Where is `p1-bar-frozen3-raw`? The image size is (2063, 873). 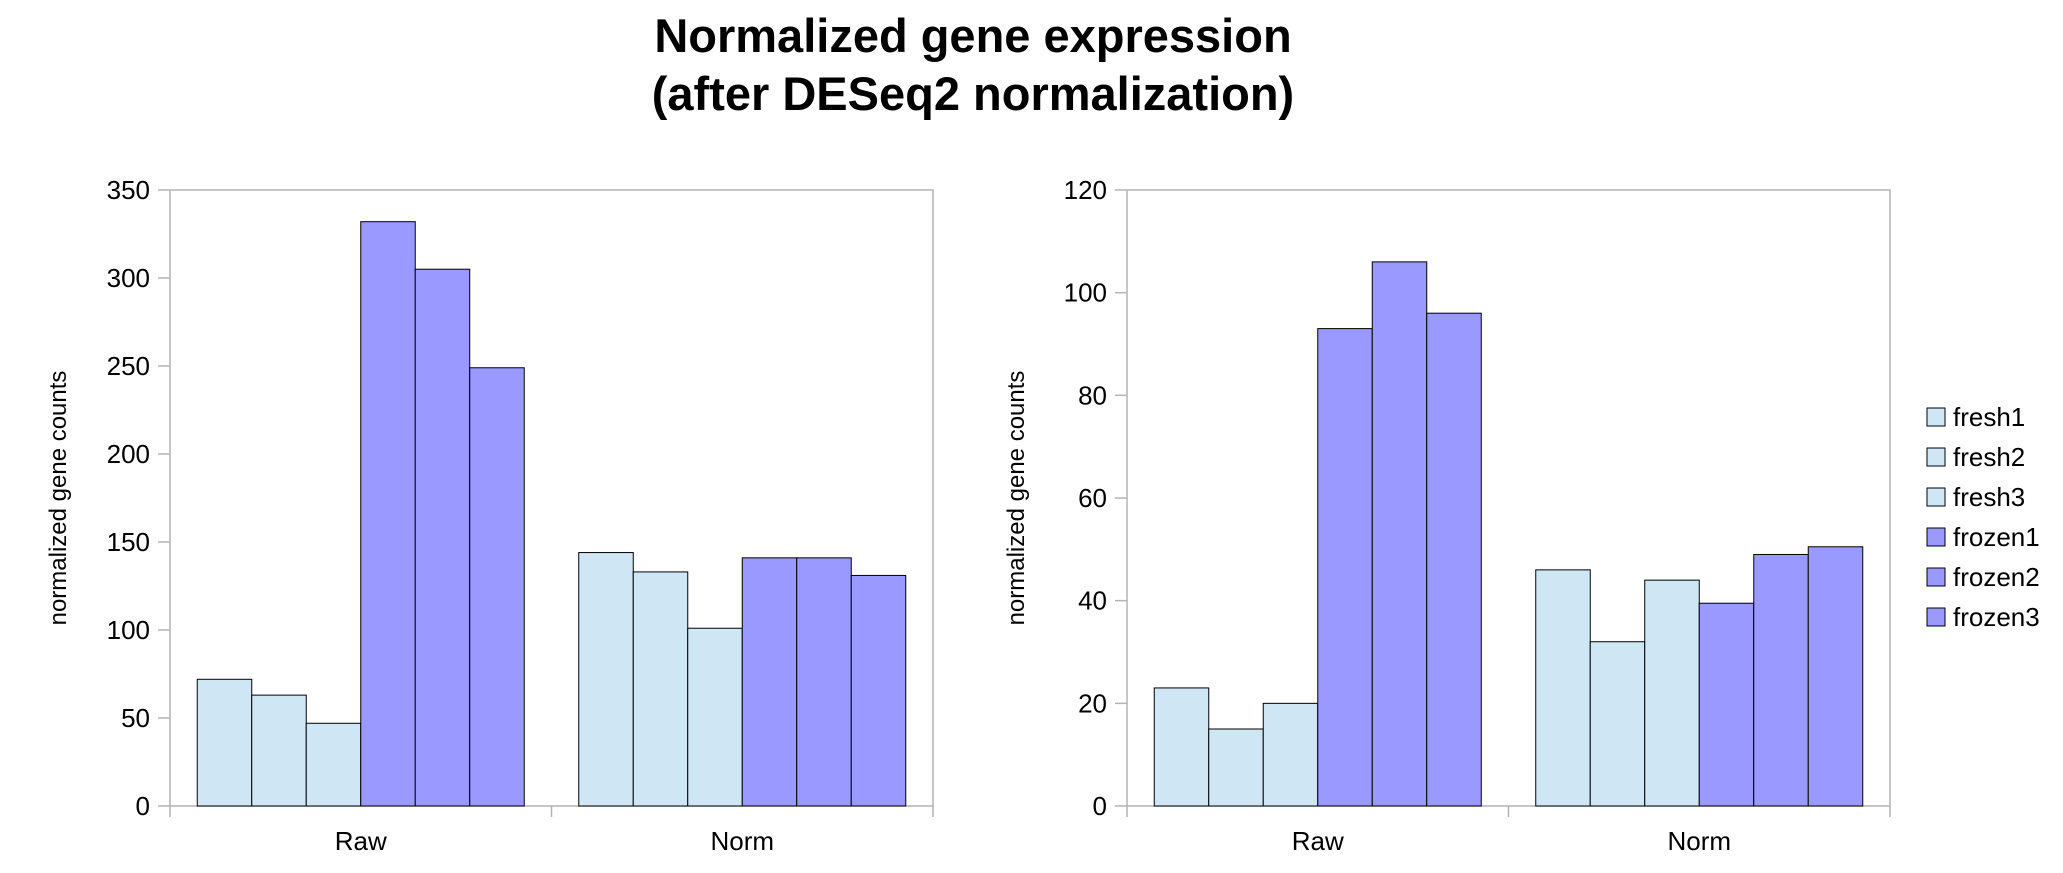
p1-bar-frozen3-raw is located at coordinates (497, 587).